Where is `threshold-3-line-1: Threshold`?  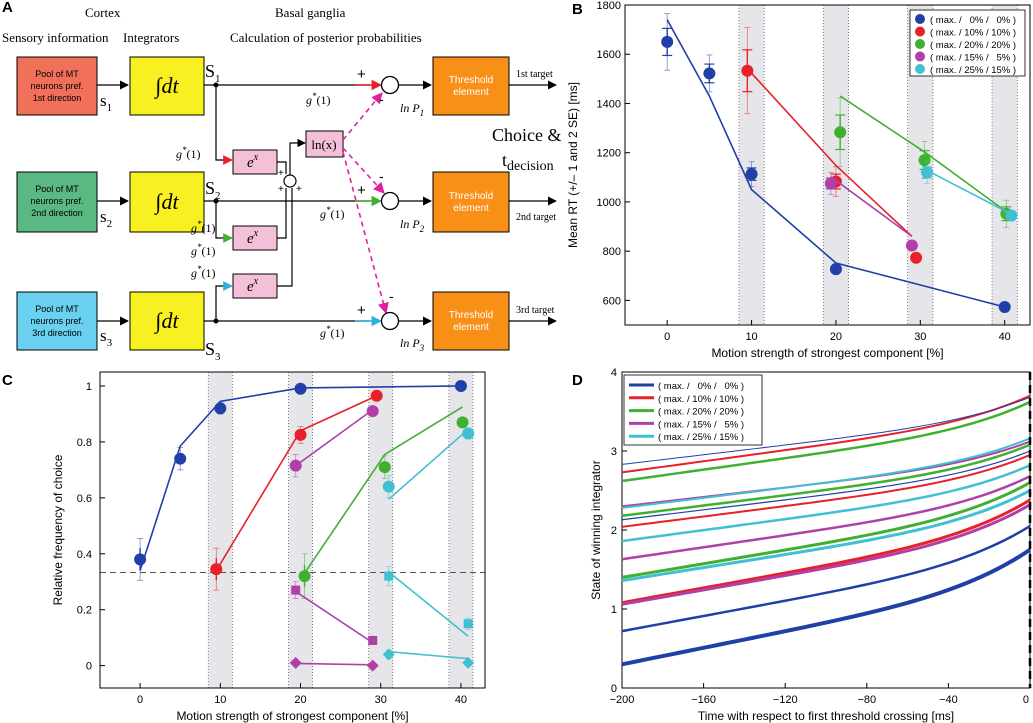
threshold-3-line-1: Threshold is located at coordinates (471, 315).